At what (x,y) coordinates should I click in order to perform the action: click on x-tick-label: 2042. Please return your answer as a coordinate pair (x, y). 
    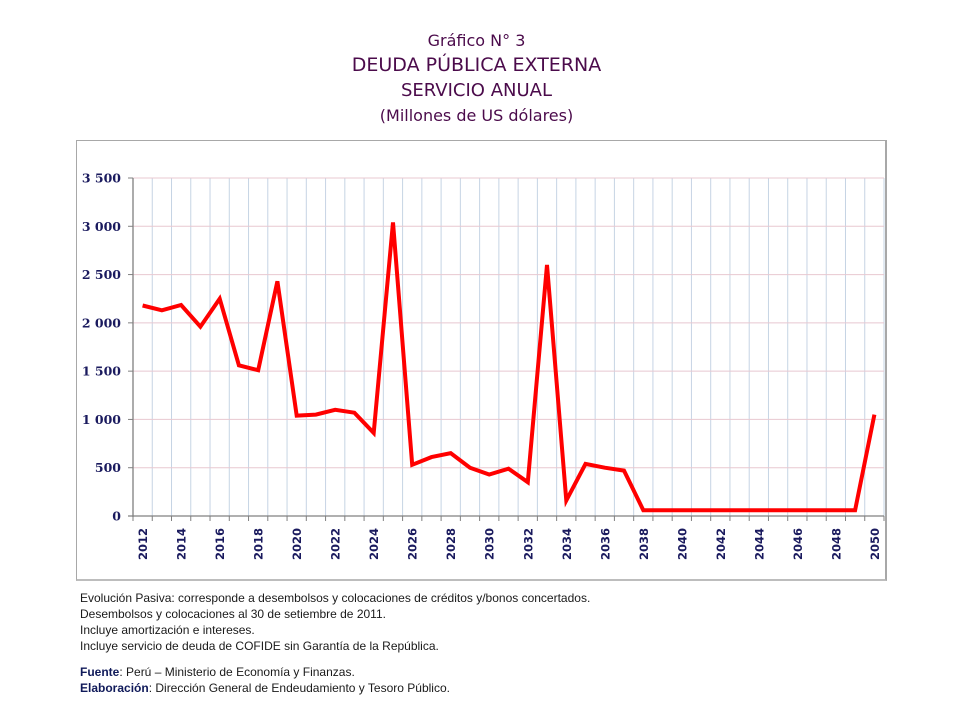
    Looking at the image, I should click on (721, 544).